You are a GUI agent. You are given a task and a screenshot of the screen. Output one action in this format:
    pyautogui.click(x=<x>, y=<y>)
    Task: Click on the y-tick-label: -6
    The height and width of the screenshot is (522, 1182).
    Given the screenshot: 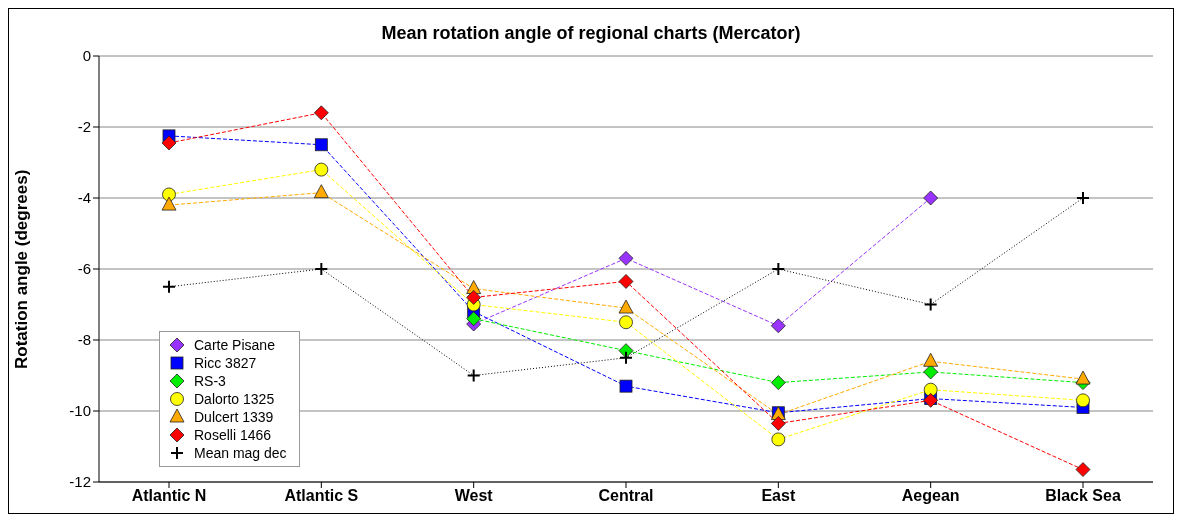 What is the action you would take?
    pyautogui.click(x=84, y=269)
    